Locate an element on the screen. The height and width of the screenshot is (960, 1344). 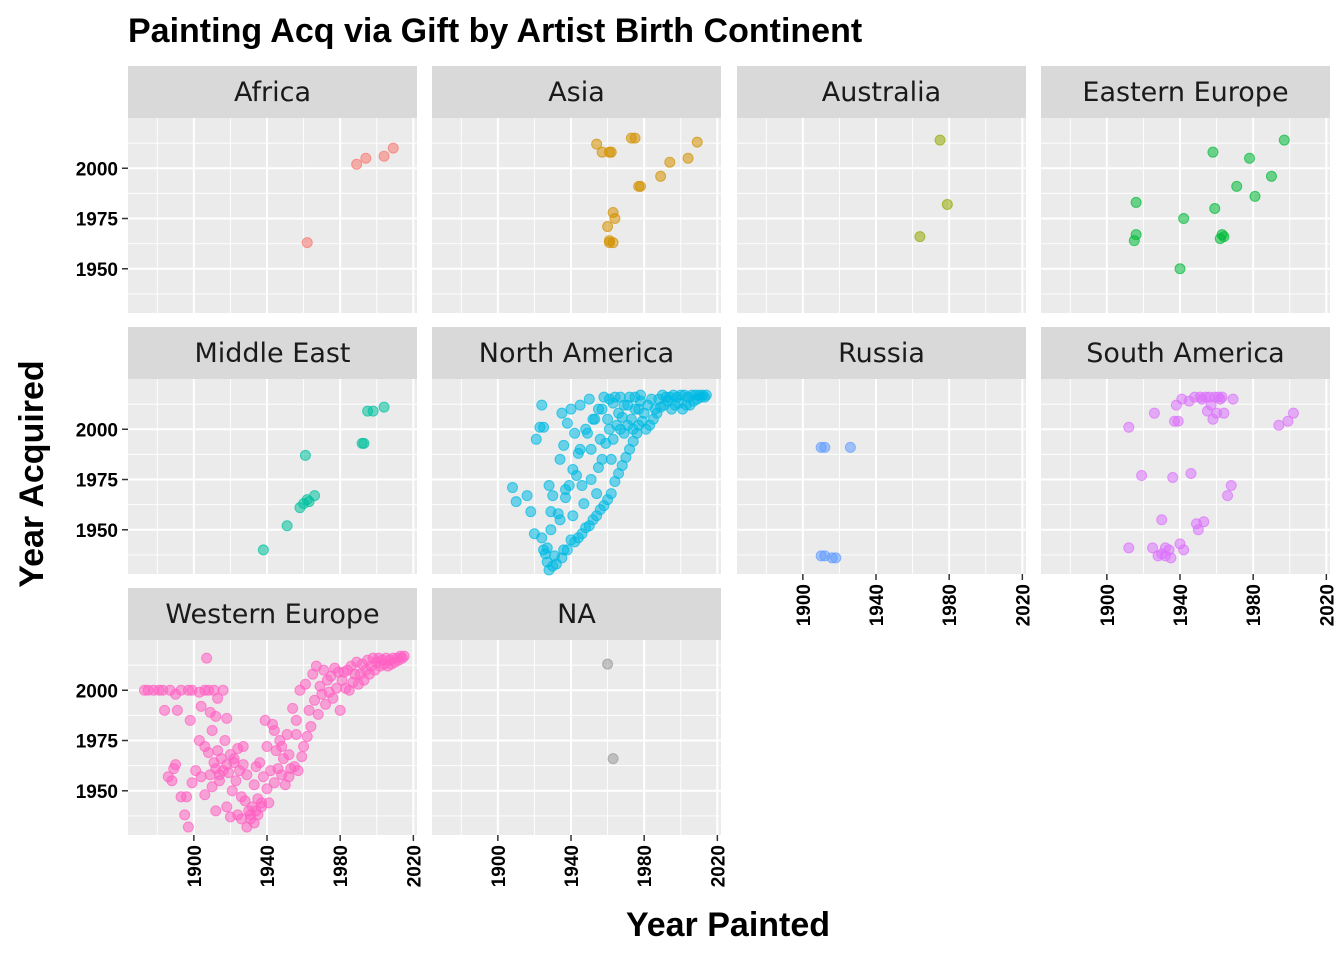
facet-label: NA is located at coordinates (576, 614).